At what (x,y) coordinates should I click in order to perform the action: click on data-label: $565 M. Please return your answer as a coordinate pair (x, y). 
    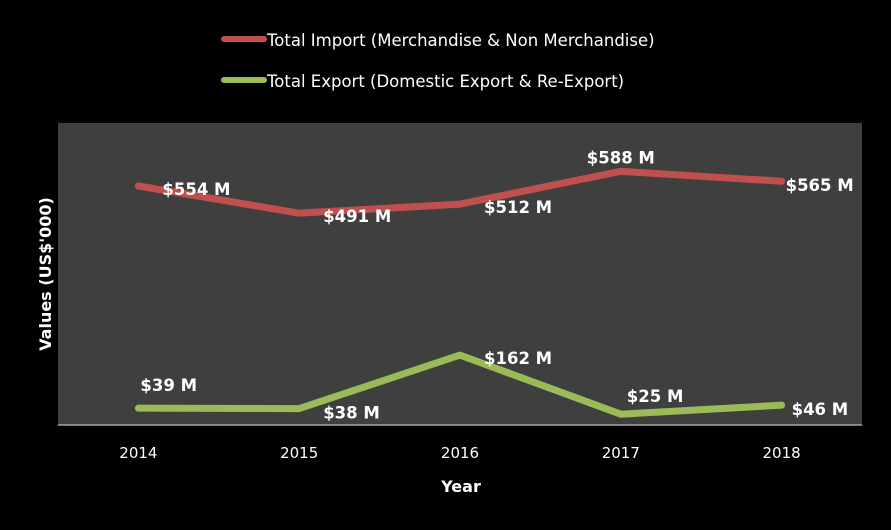
    Looking at the image, I should click on (820, 185).